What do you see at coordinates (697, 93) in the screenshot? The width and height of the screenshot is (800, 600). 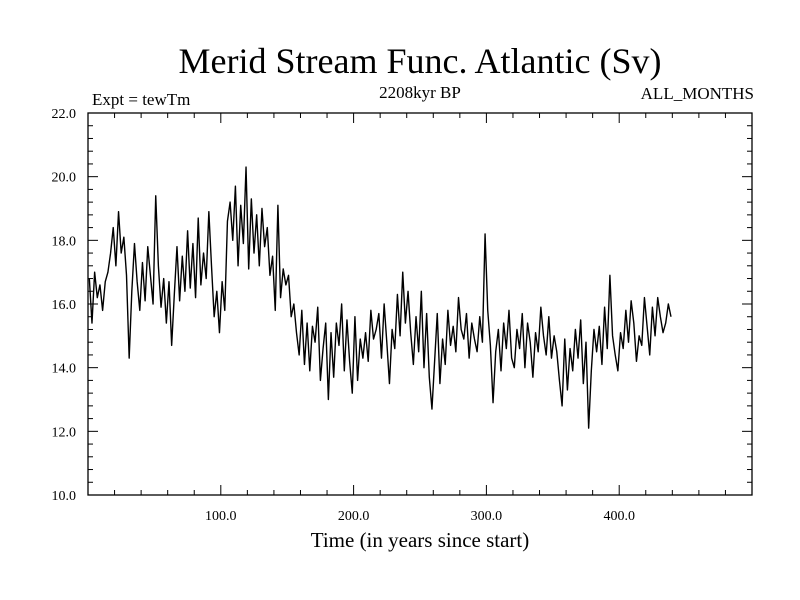 I see `months-label: ALL_MONTHS` at bounding box center [697, 93].